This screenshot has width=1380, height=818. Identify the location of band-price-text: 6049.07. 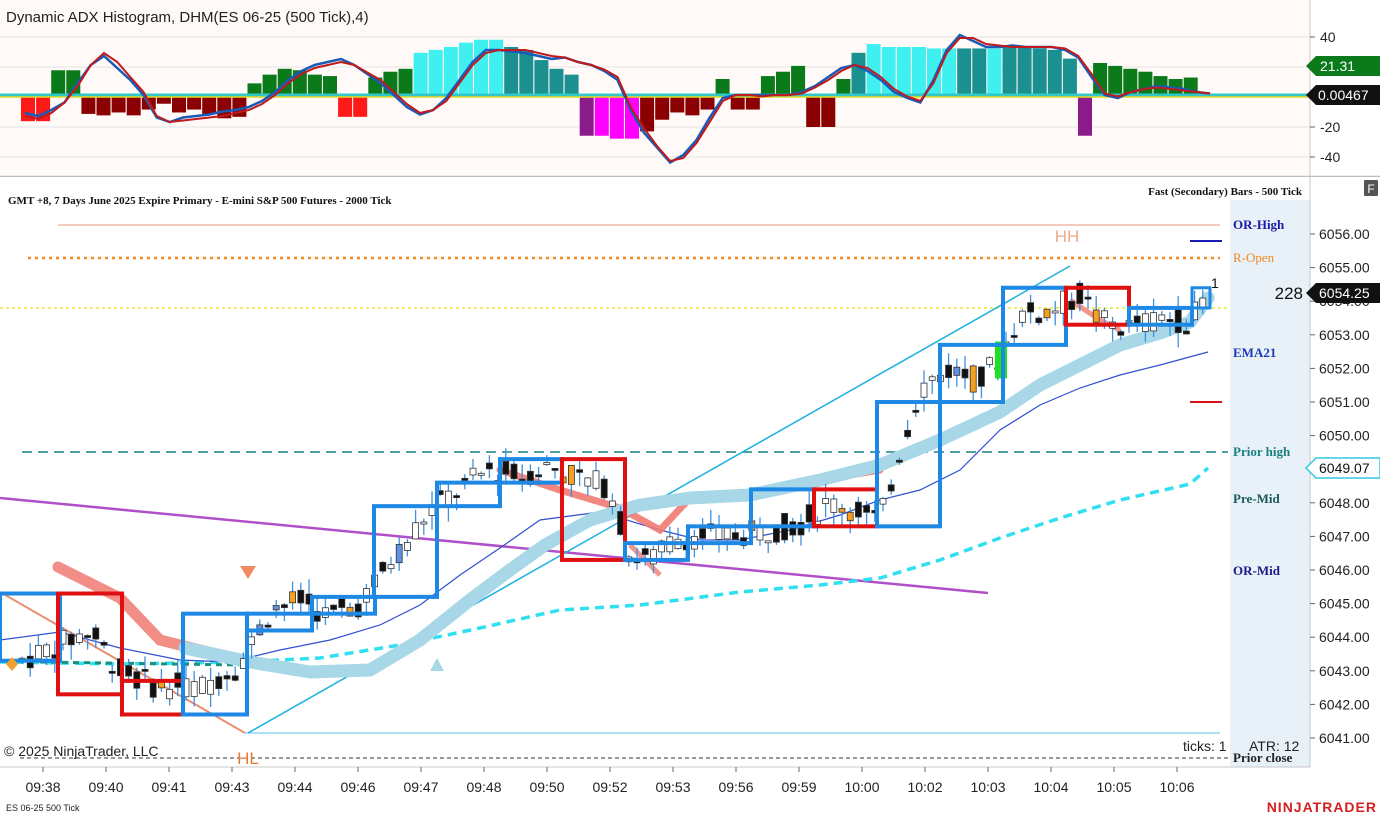
(1344, 468).